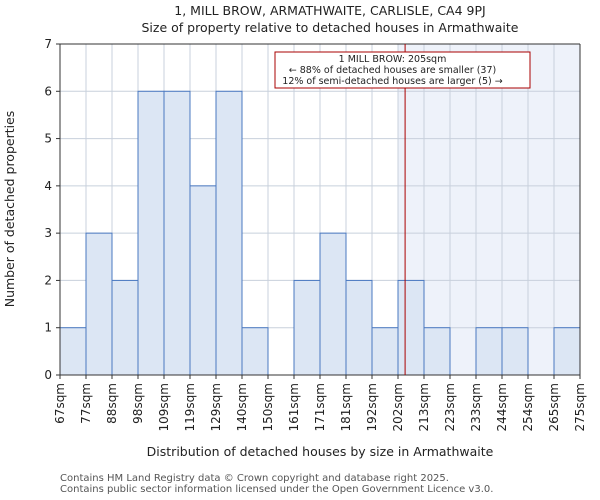  I want to click on y-tick-label: 7, so click(48, 44).